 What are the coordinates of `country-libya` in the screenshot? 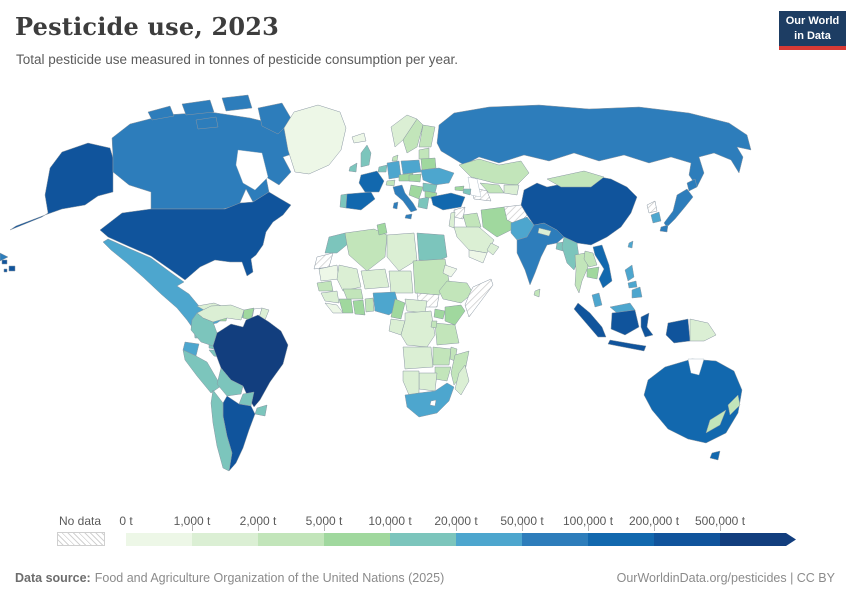 It's located at (402, 252).